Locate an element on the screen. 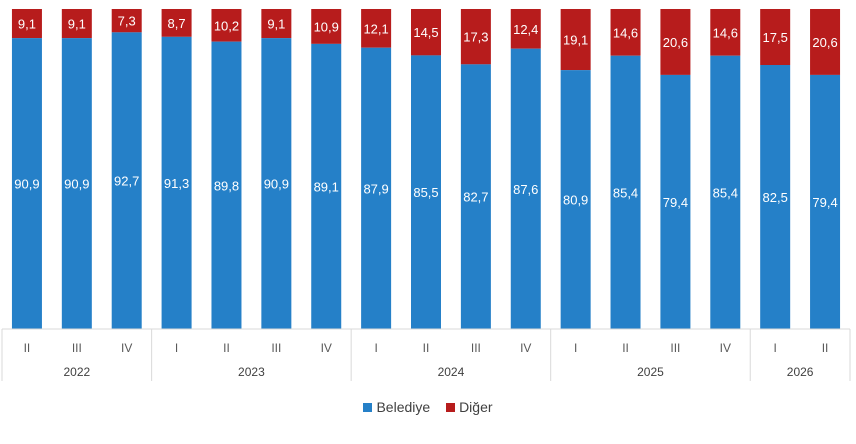 Image resolution: width=856 pixels, height=444 pixels. year-label: 2024 is located at coordinates (451, 372).